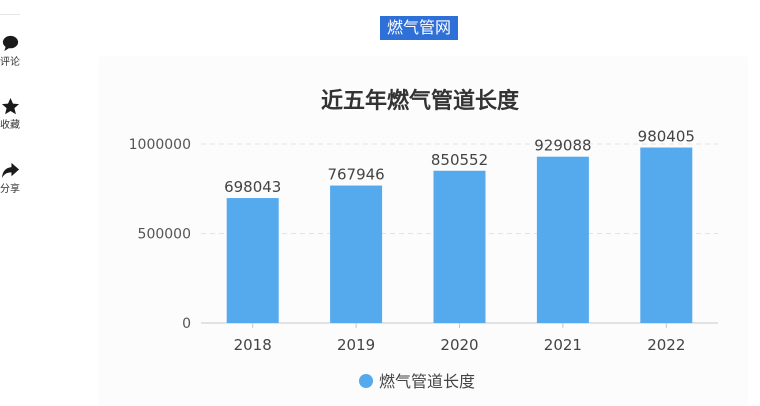 The width and height of the screenshot is (760, 406). Describe the element at coordinates (563, 345) in the screenshot. I see `x-tick-label: 2021` at that location.